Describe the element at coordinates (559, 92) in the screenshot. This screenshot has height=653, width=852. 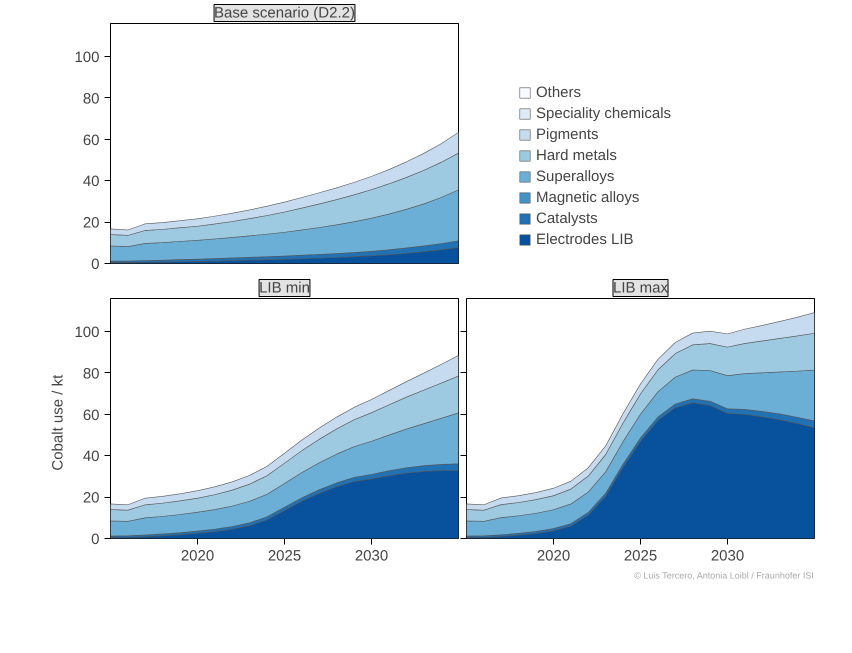
I see `legend-label: Others` at that location.